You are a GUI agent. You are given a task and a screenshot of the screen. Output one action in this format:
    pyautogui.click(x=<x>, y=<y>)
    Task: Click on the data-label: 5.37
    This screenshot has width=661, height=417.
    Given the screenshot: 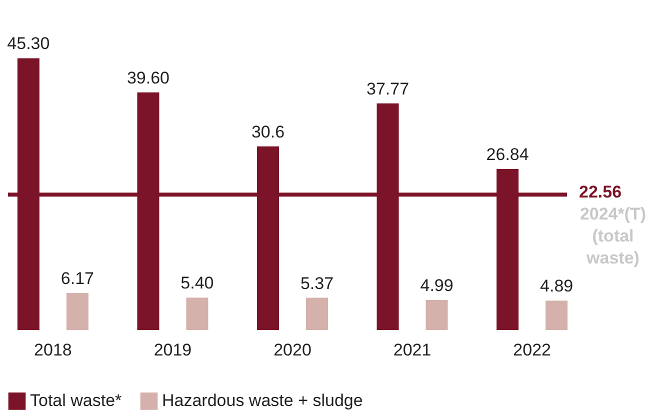 What is the action you would take?
    pyautogui.click(x=317, y=283)
    